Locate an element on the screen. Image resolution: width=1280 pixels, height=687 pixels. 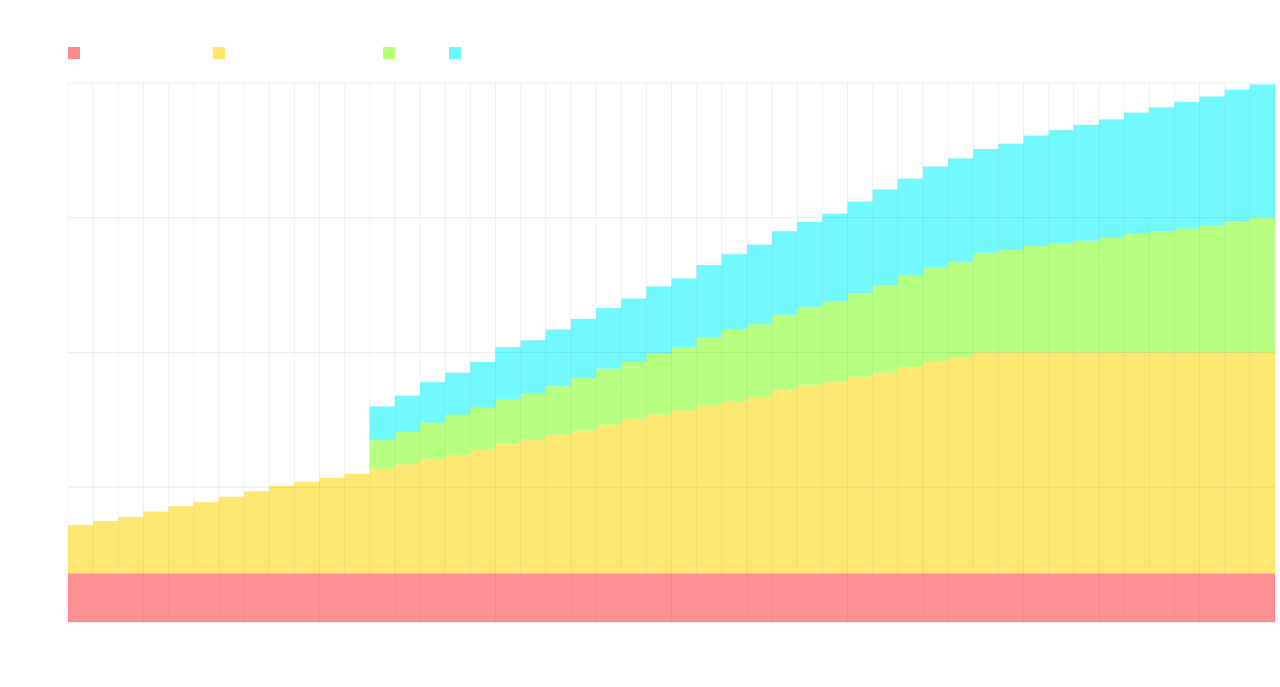
y-tick-label: 4 is located at coordinates (56, 82).